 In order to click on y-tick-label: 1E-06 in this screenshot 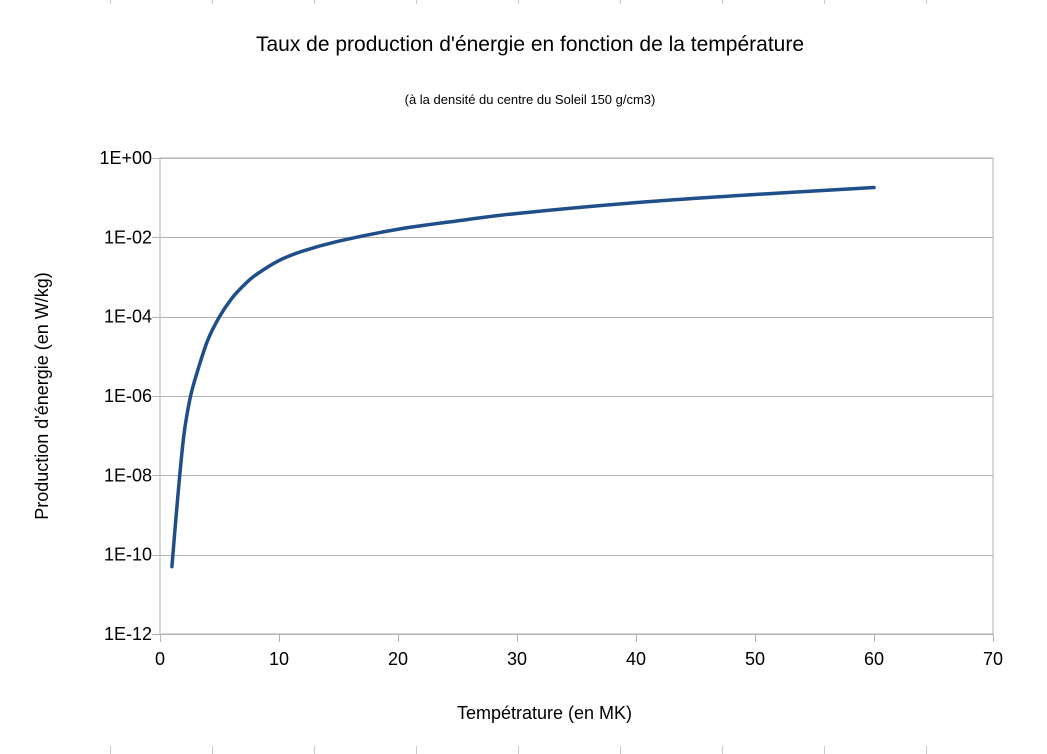, I will do `click(128, 396)`.